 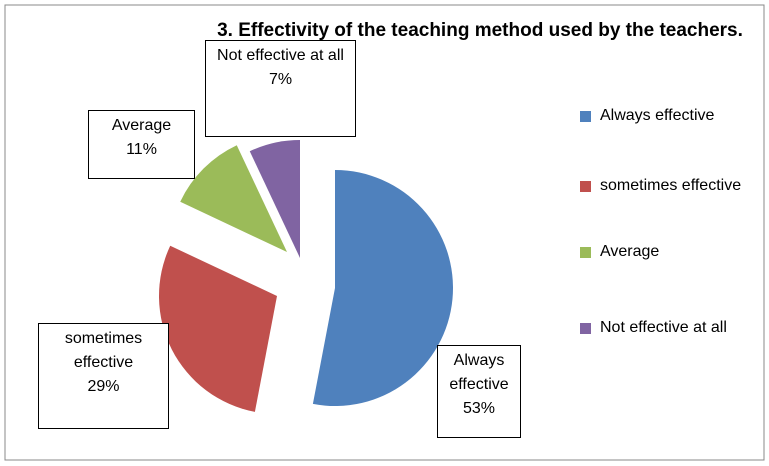 What do you see at coordinates (630, 251) in the screenshot?
I see `legend-label: Average` at bounding box center [630, 251].